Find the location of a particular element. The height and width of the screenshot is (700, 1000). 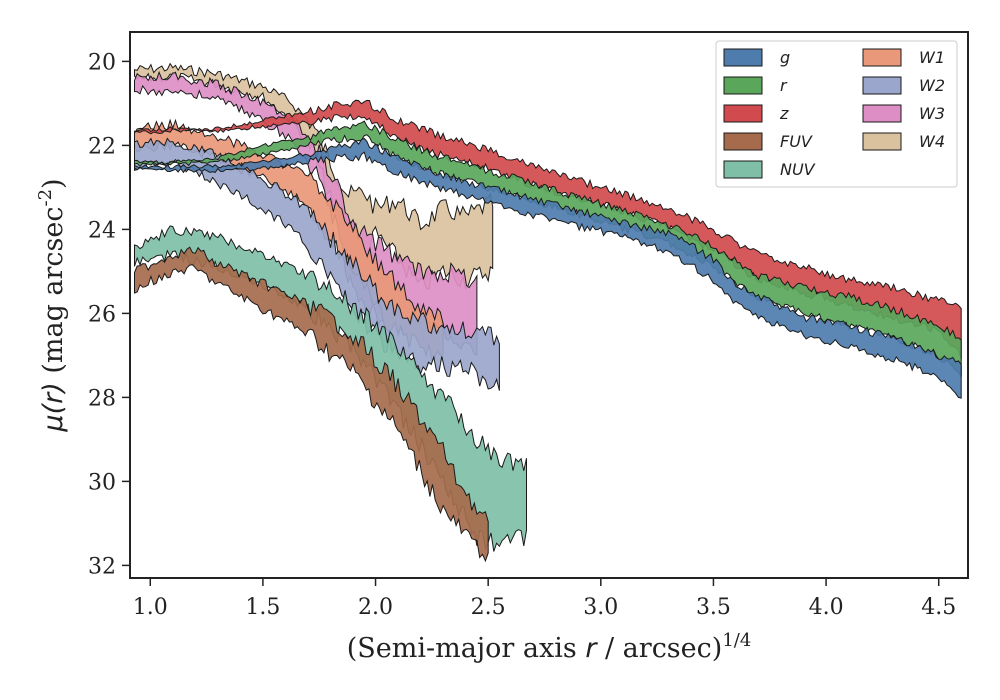

legend-swatch-g is located at coordinates (743, 57).